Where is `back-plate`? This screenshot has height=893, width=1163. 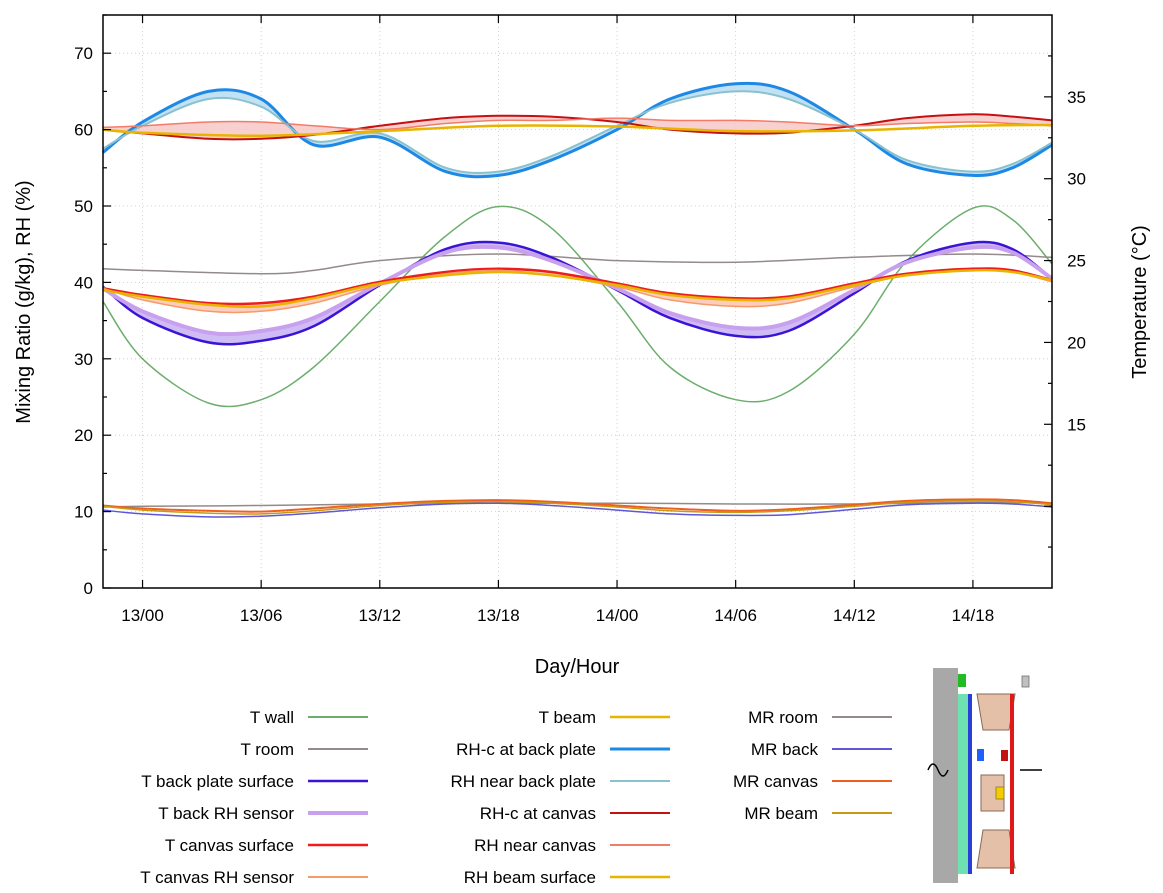 back-plate is located at coordinates (970, 784).